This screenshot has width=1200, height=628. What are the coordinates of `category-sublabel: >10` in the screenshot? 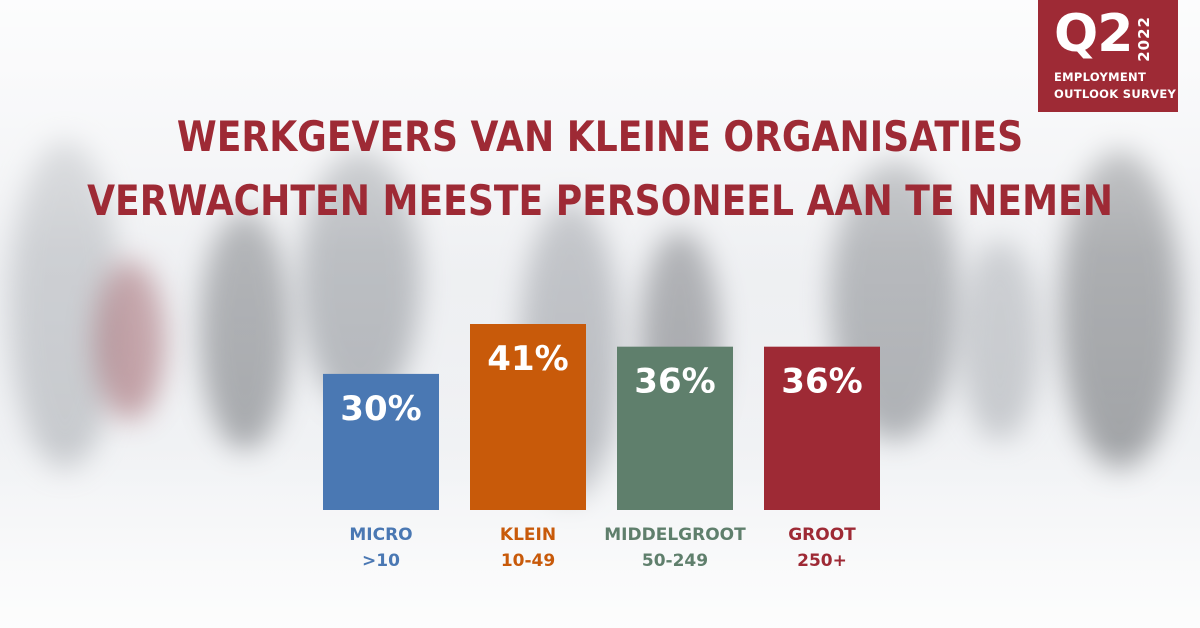 It's located at (381, 561).